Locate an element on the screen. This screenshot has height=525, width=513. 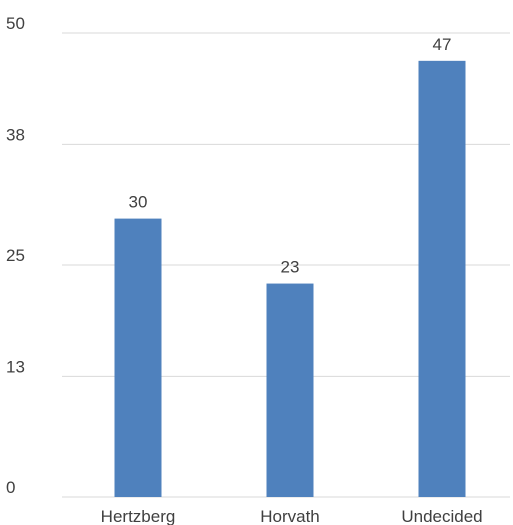
bar-undecided is located at coordinates (442, 279).